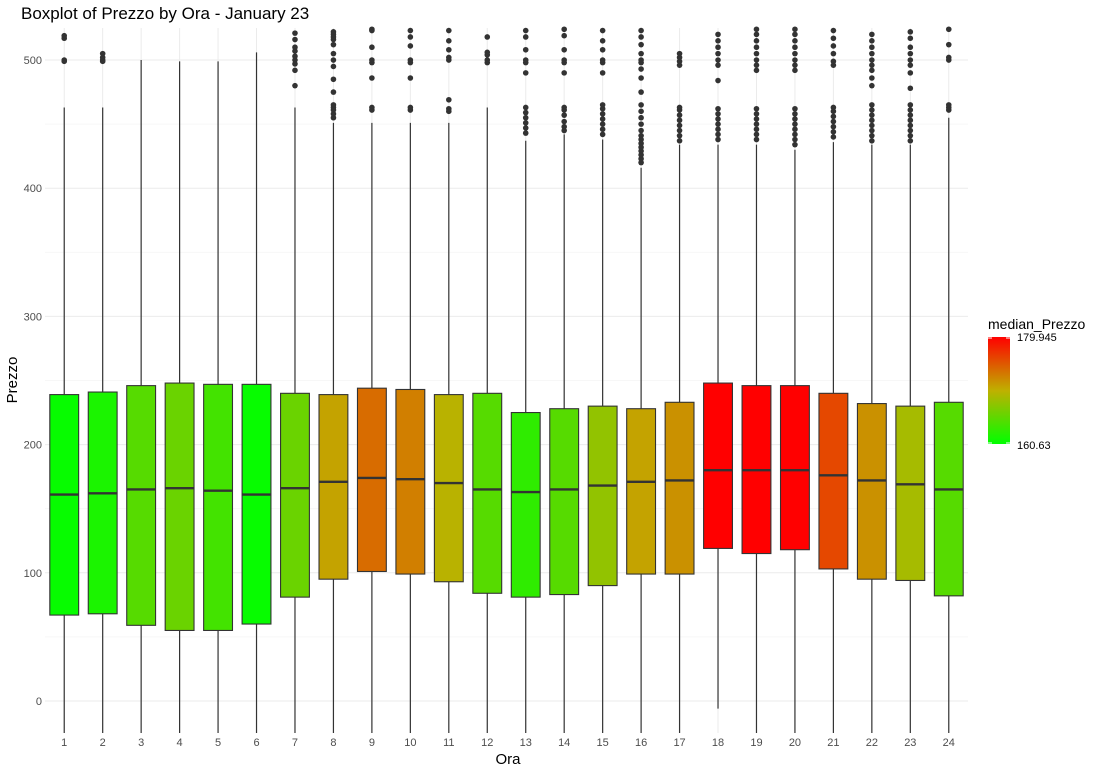 The height and width of the screenshot is (773, 1100). Describe the element at coordinates (603, 743) in the screenshot. I see `x-tick-label: 15` at that location.